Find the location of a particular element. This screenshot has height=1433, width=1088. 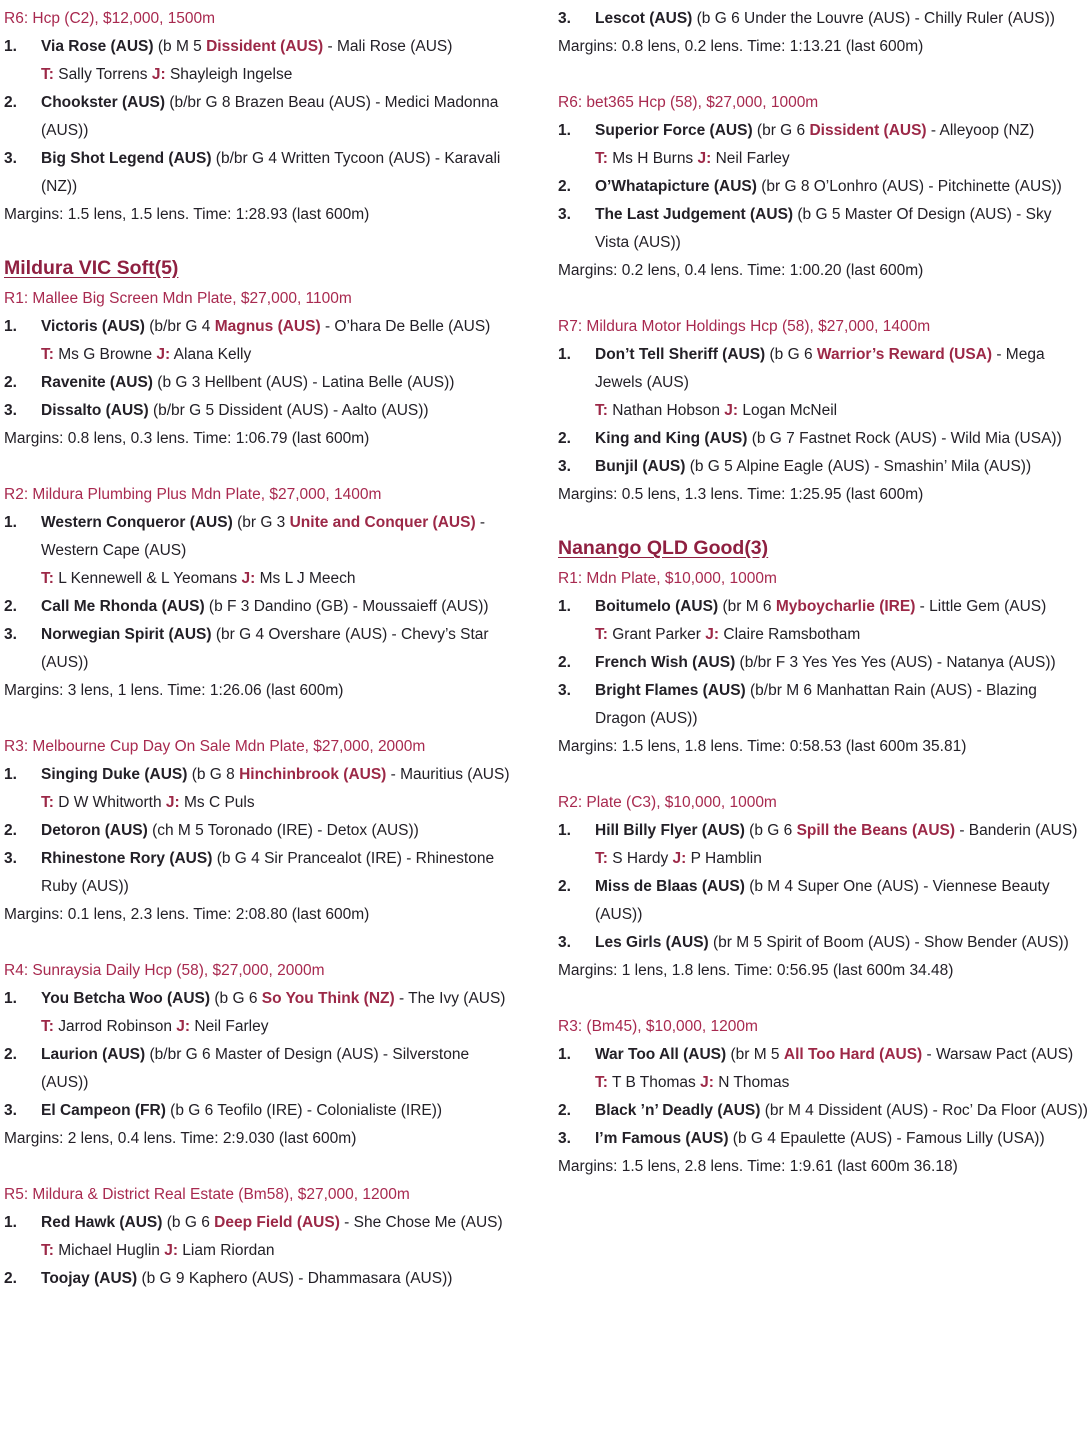

horse-name: Rhinestone Rory (AUS) is located at coordinates (129, 858).